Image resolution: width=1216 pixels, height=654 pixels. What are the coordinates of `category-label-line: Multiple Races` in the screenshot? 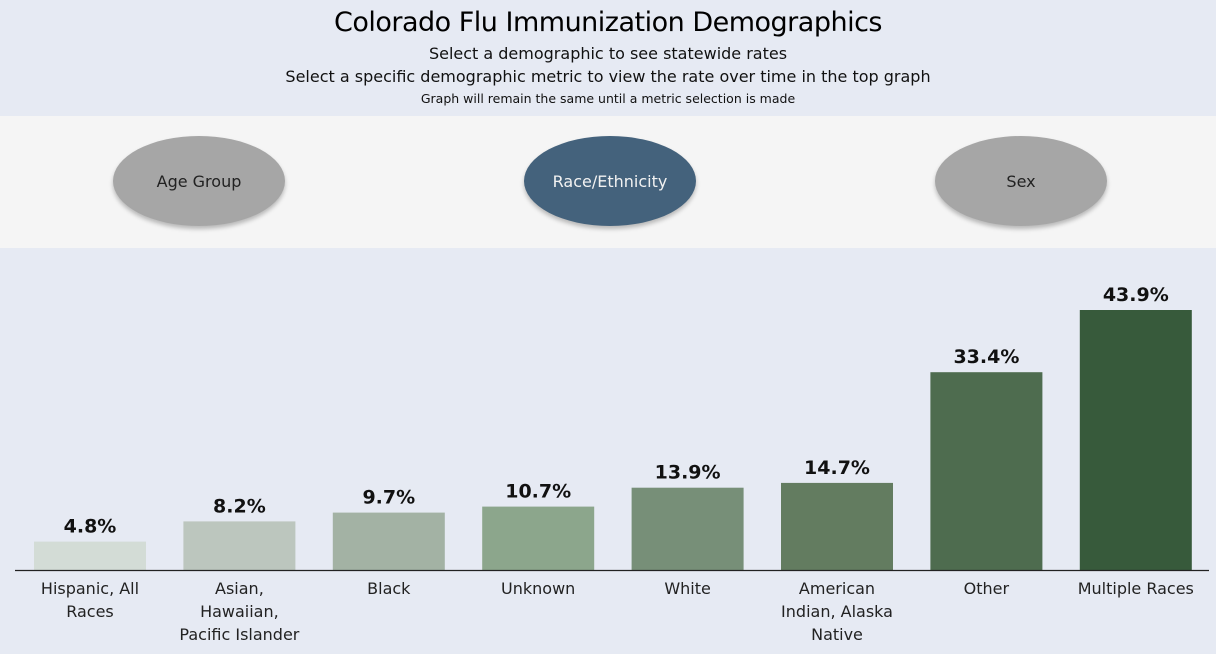 It's located at (1136, 588).